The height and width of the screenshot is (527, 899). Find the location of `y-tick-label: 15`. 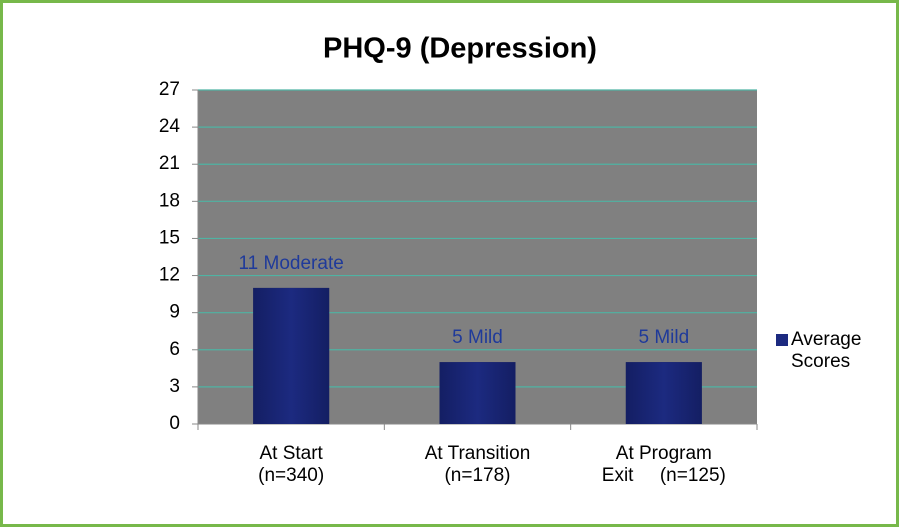

y-tick-label: 15 is located at coordinates (169, 237).